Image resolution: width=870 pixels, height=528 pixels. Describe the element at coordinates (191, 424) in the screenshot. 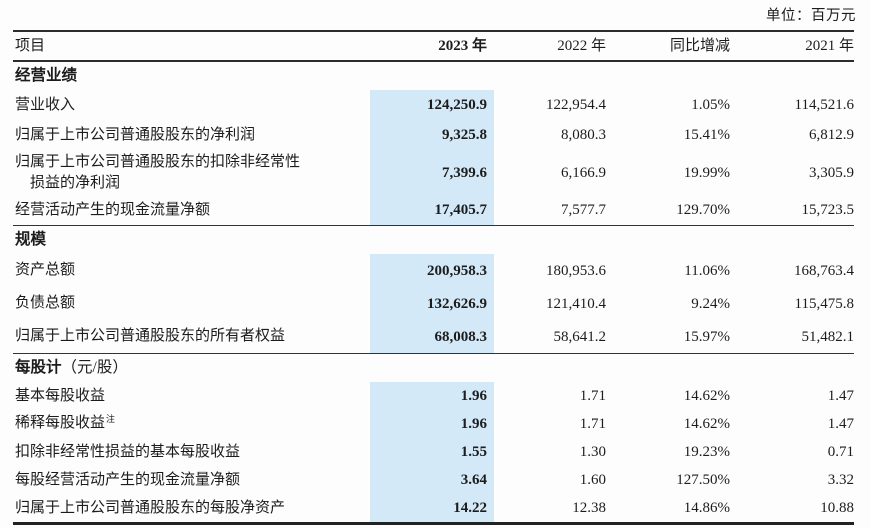

I see `row-label: 稀释每股收益注` at that location.